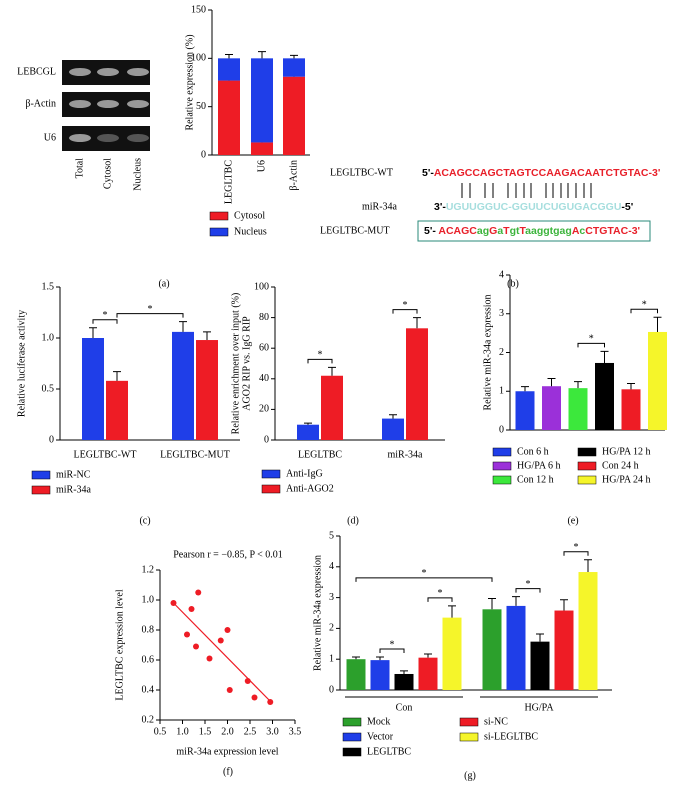 This screenshot has width=679, height=799. What do you see at coordinates (227, 731) in the screenshot?
I see `x-tick-label: 2.0` at bounding box center [227, 731].